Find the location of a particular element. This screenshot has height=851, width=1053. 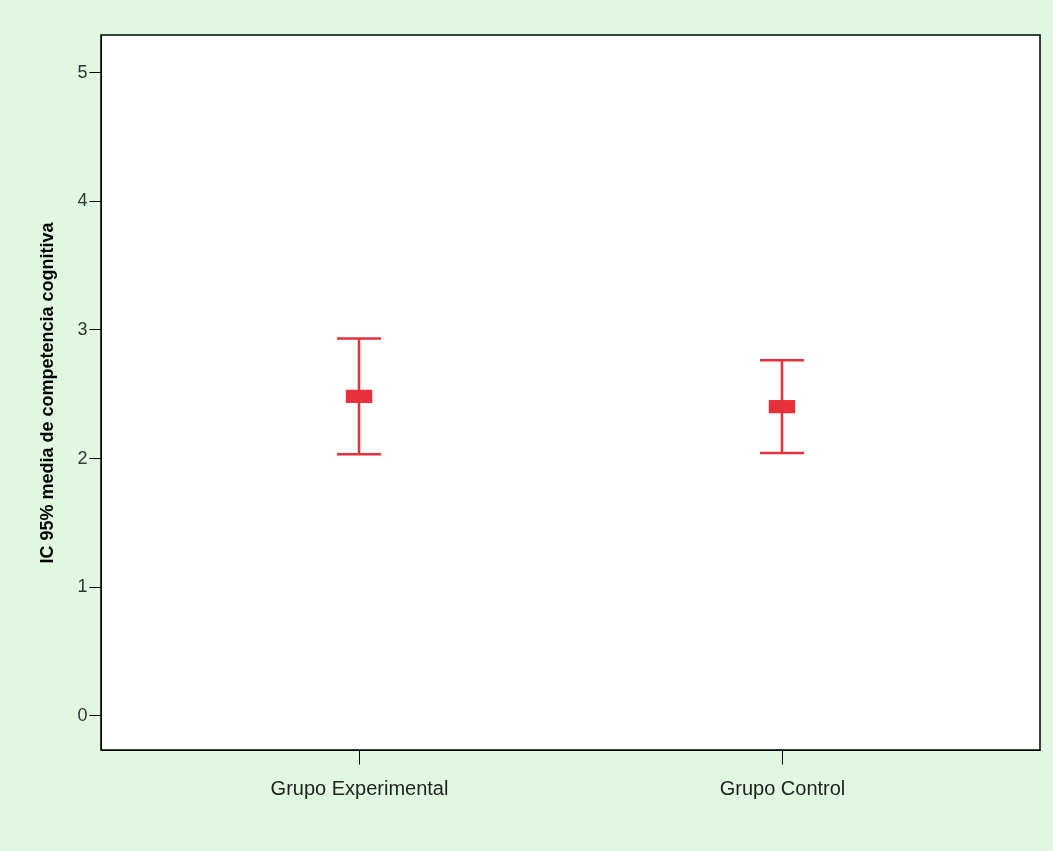

y-tick-label: 3 is located at coordinates (82, 328).